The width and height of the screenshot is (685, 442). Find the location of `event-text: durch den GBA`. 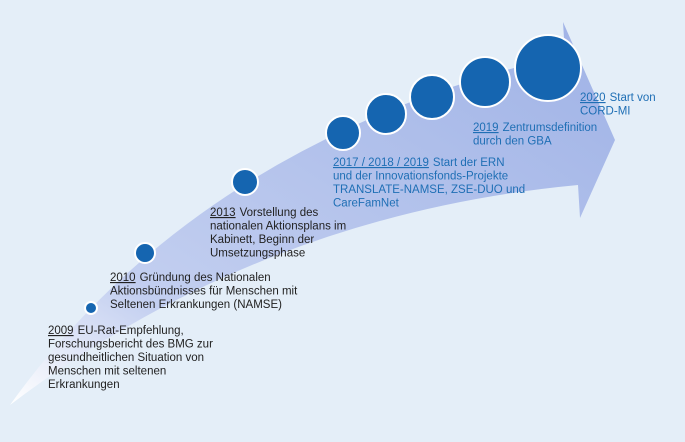

event-text: durch den GBA is located at coordinates (512, 142).